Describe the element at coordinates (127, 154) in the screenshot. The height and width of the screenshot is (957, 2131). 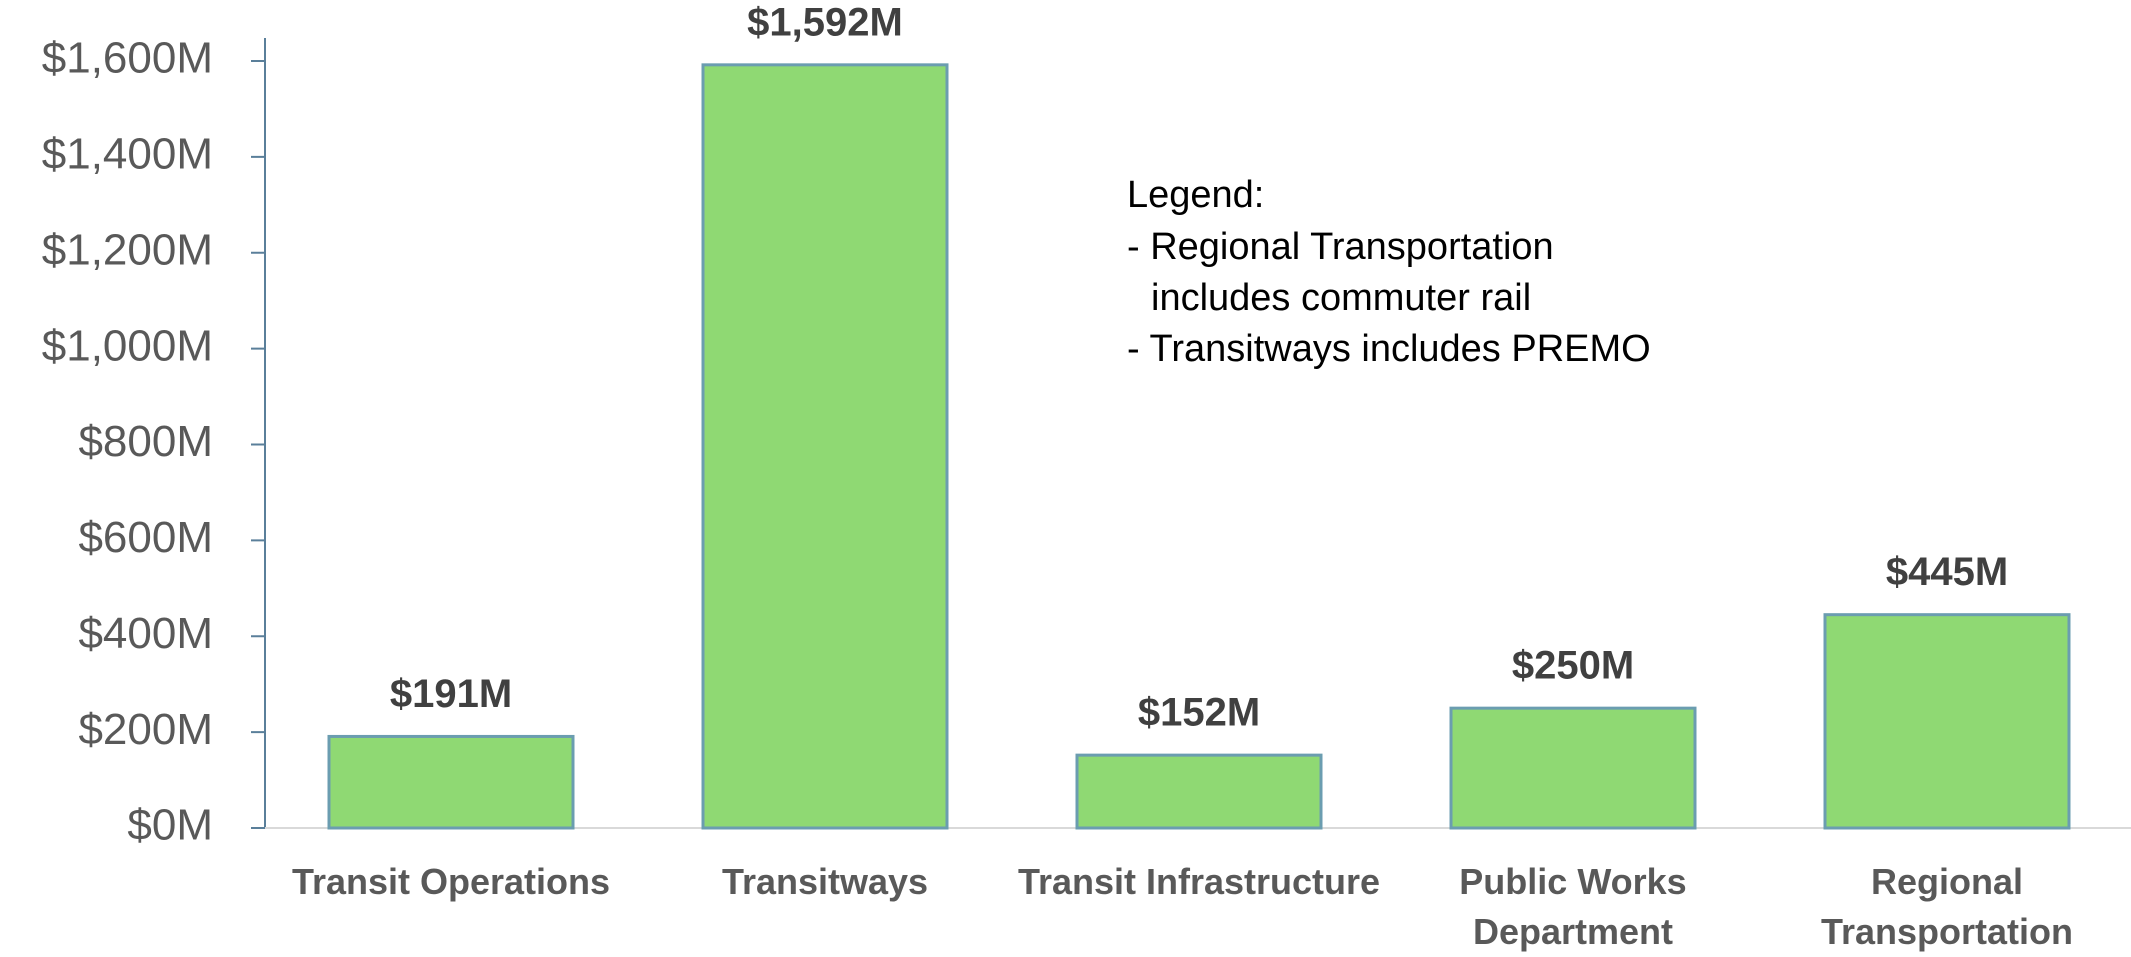
I see `y-tick-label: $1,400M` at that location.